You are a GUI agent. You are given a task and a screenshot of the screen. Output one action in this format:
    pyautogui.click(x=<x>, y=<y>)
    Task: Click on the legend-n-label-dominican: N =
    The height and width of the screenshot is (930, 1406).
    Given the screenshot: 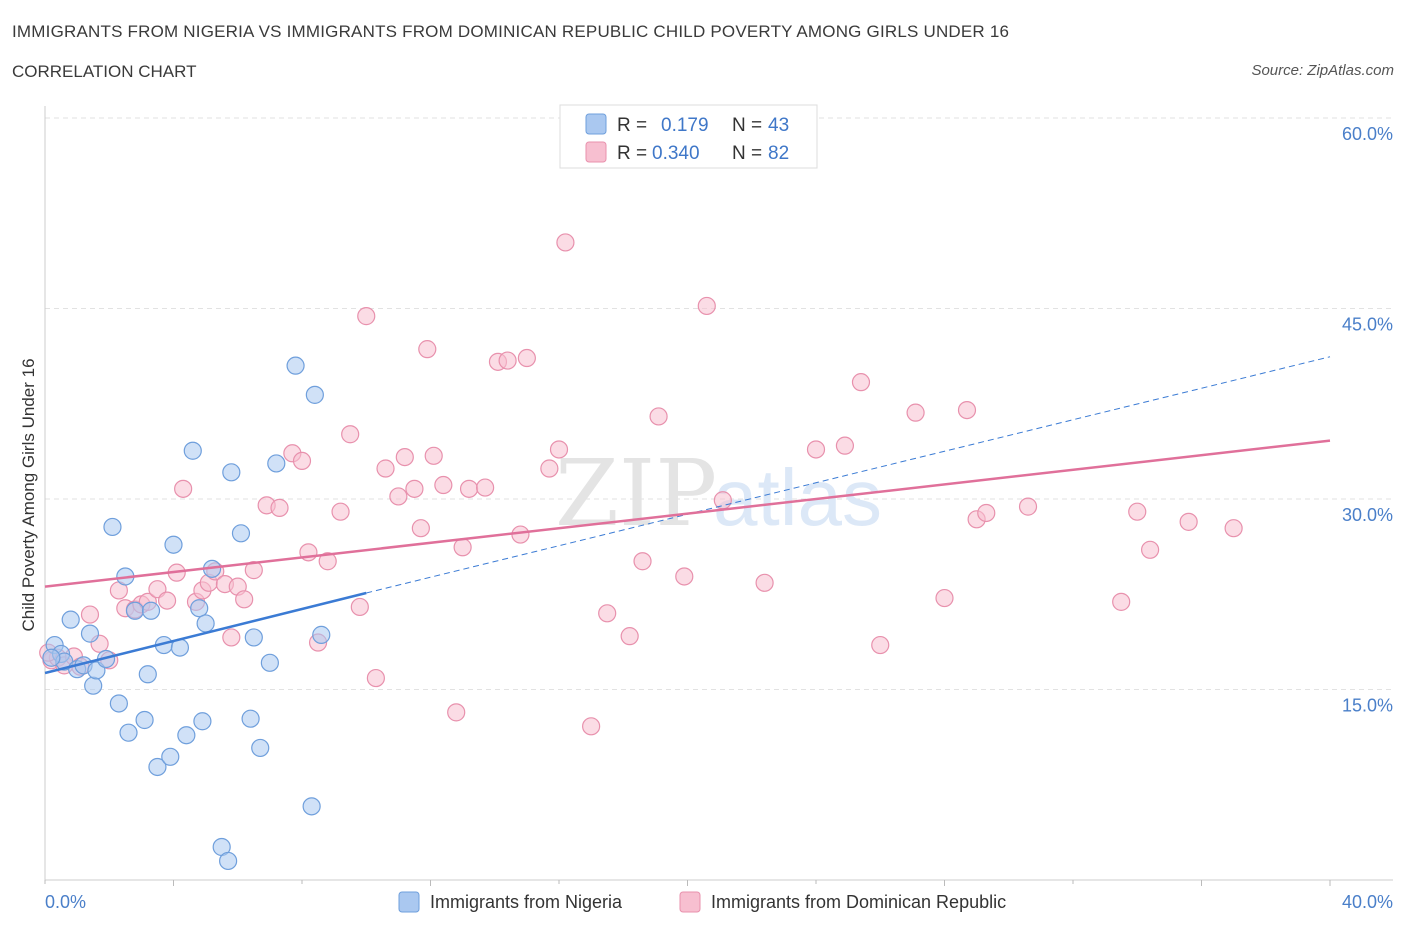 What is the action you would take?
    pyautogui.click(x=747, y=153)
    